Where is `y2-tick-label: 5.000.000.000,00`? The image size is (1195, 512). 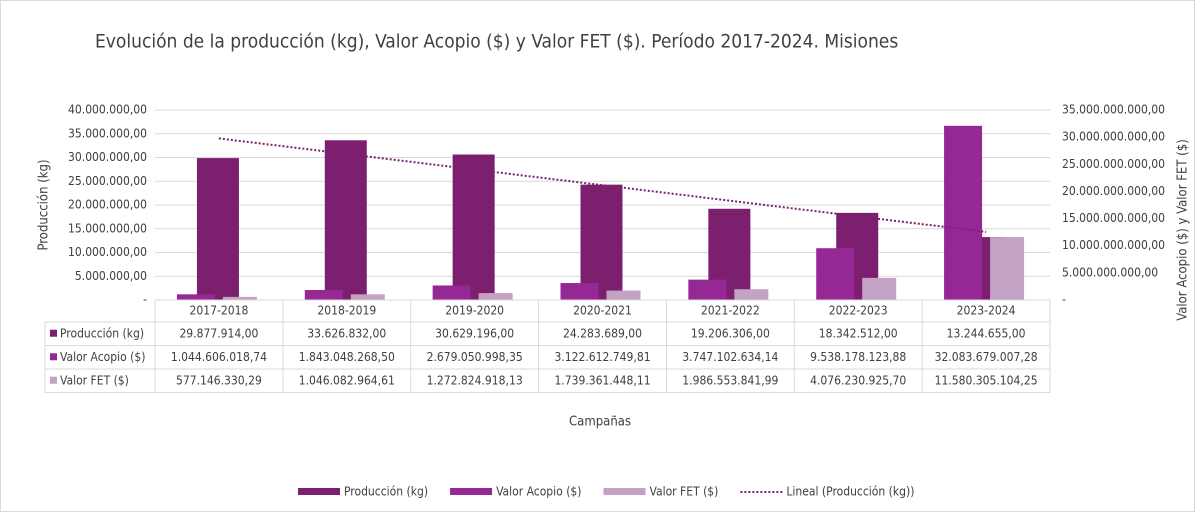
y2-tick-label: 5.000.000.000,00 is located at coordinates (1110, 272).